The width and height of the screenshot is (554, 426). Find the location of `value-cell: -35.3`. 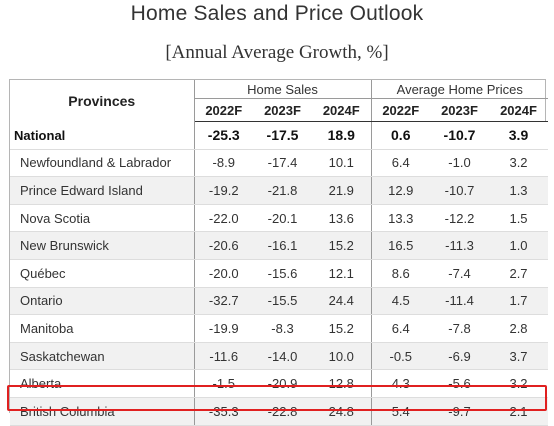

value-cell: -35.3 is located at coordinates (223, 411).